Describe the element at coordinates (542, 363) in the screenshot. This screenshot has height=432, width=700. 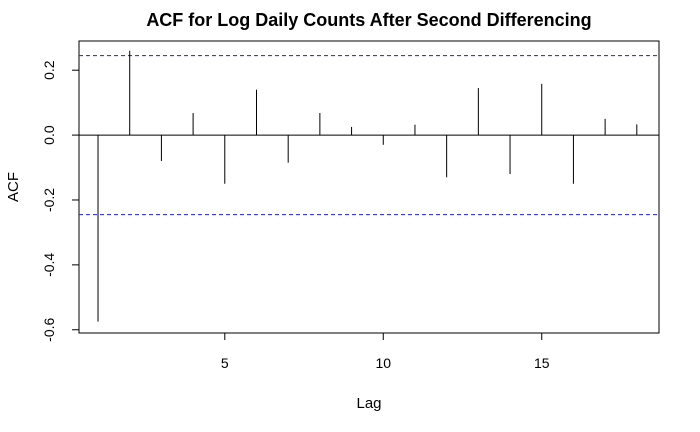
I see `x-tick-label: 15` at that location.